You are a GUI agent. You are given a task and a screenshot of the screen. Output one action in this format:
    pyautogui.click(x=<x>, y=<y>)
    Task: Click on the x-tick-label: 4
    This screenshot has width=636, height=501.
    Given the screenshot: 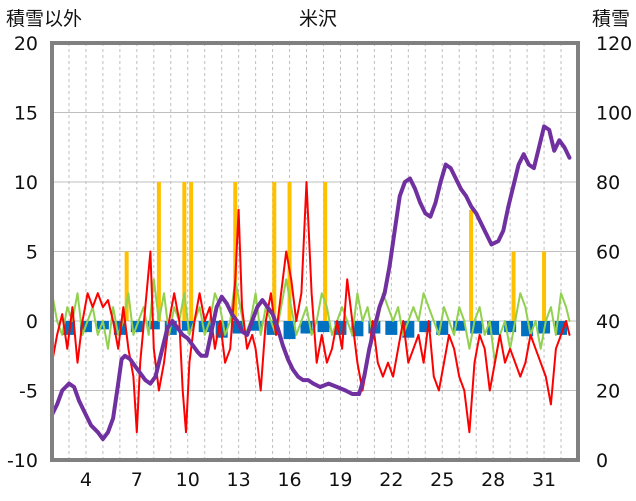 What is the action you would take?
    pyautogui.click(x=86, y=480)
    